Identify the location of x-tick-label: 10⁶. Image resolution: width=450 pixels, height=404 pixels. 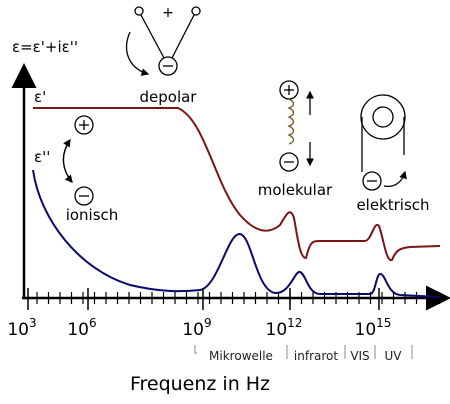
(81, 328).